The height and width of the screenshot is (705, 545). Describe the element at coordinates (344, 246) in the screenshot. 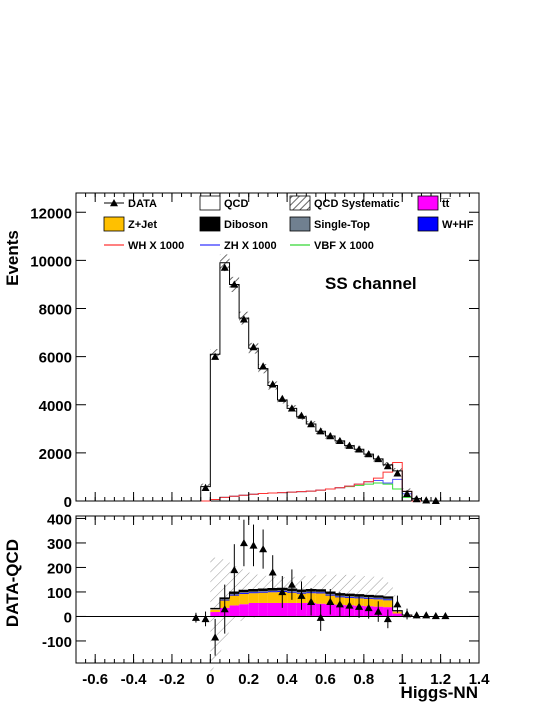

I see `legend-label: VBF X 1000` at that location.